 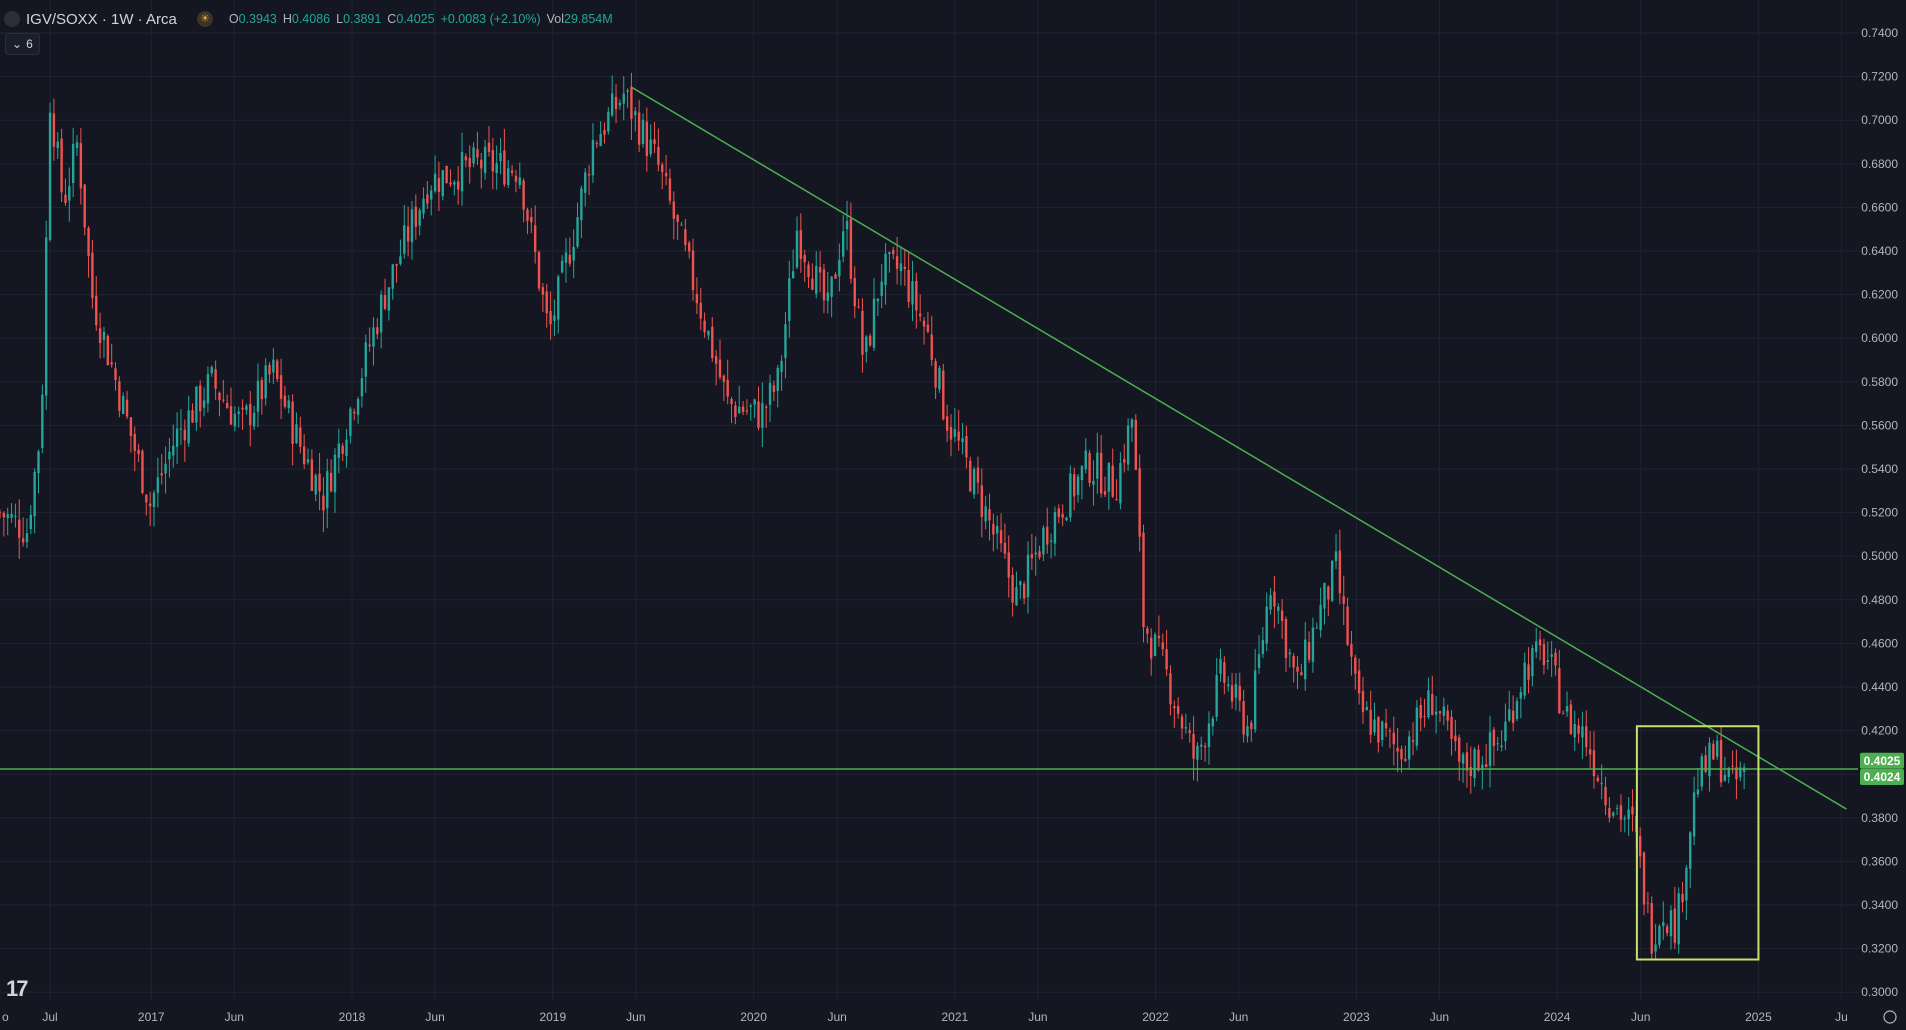 What do you see at coordinates (1879, 164) in the screenshot?
I see `y-tick-label: 0.6800` at bounding box center [1879, 164].